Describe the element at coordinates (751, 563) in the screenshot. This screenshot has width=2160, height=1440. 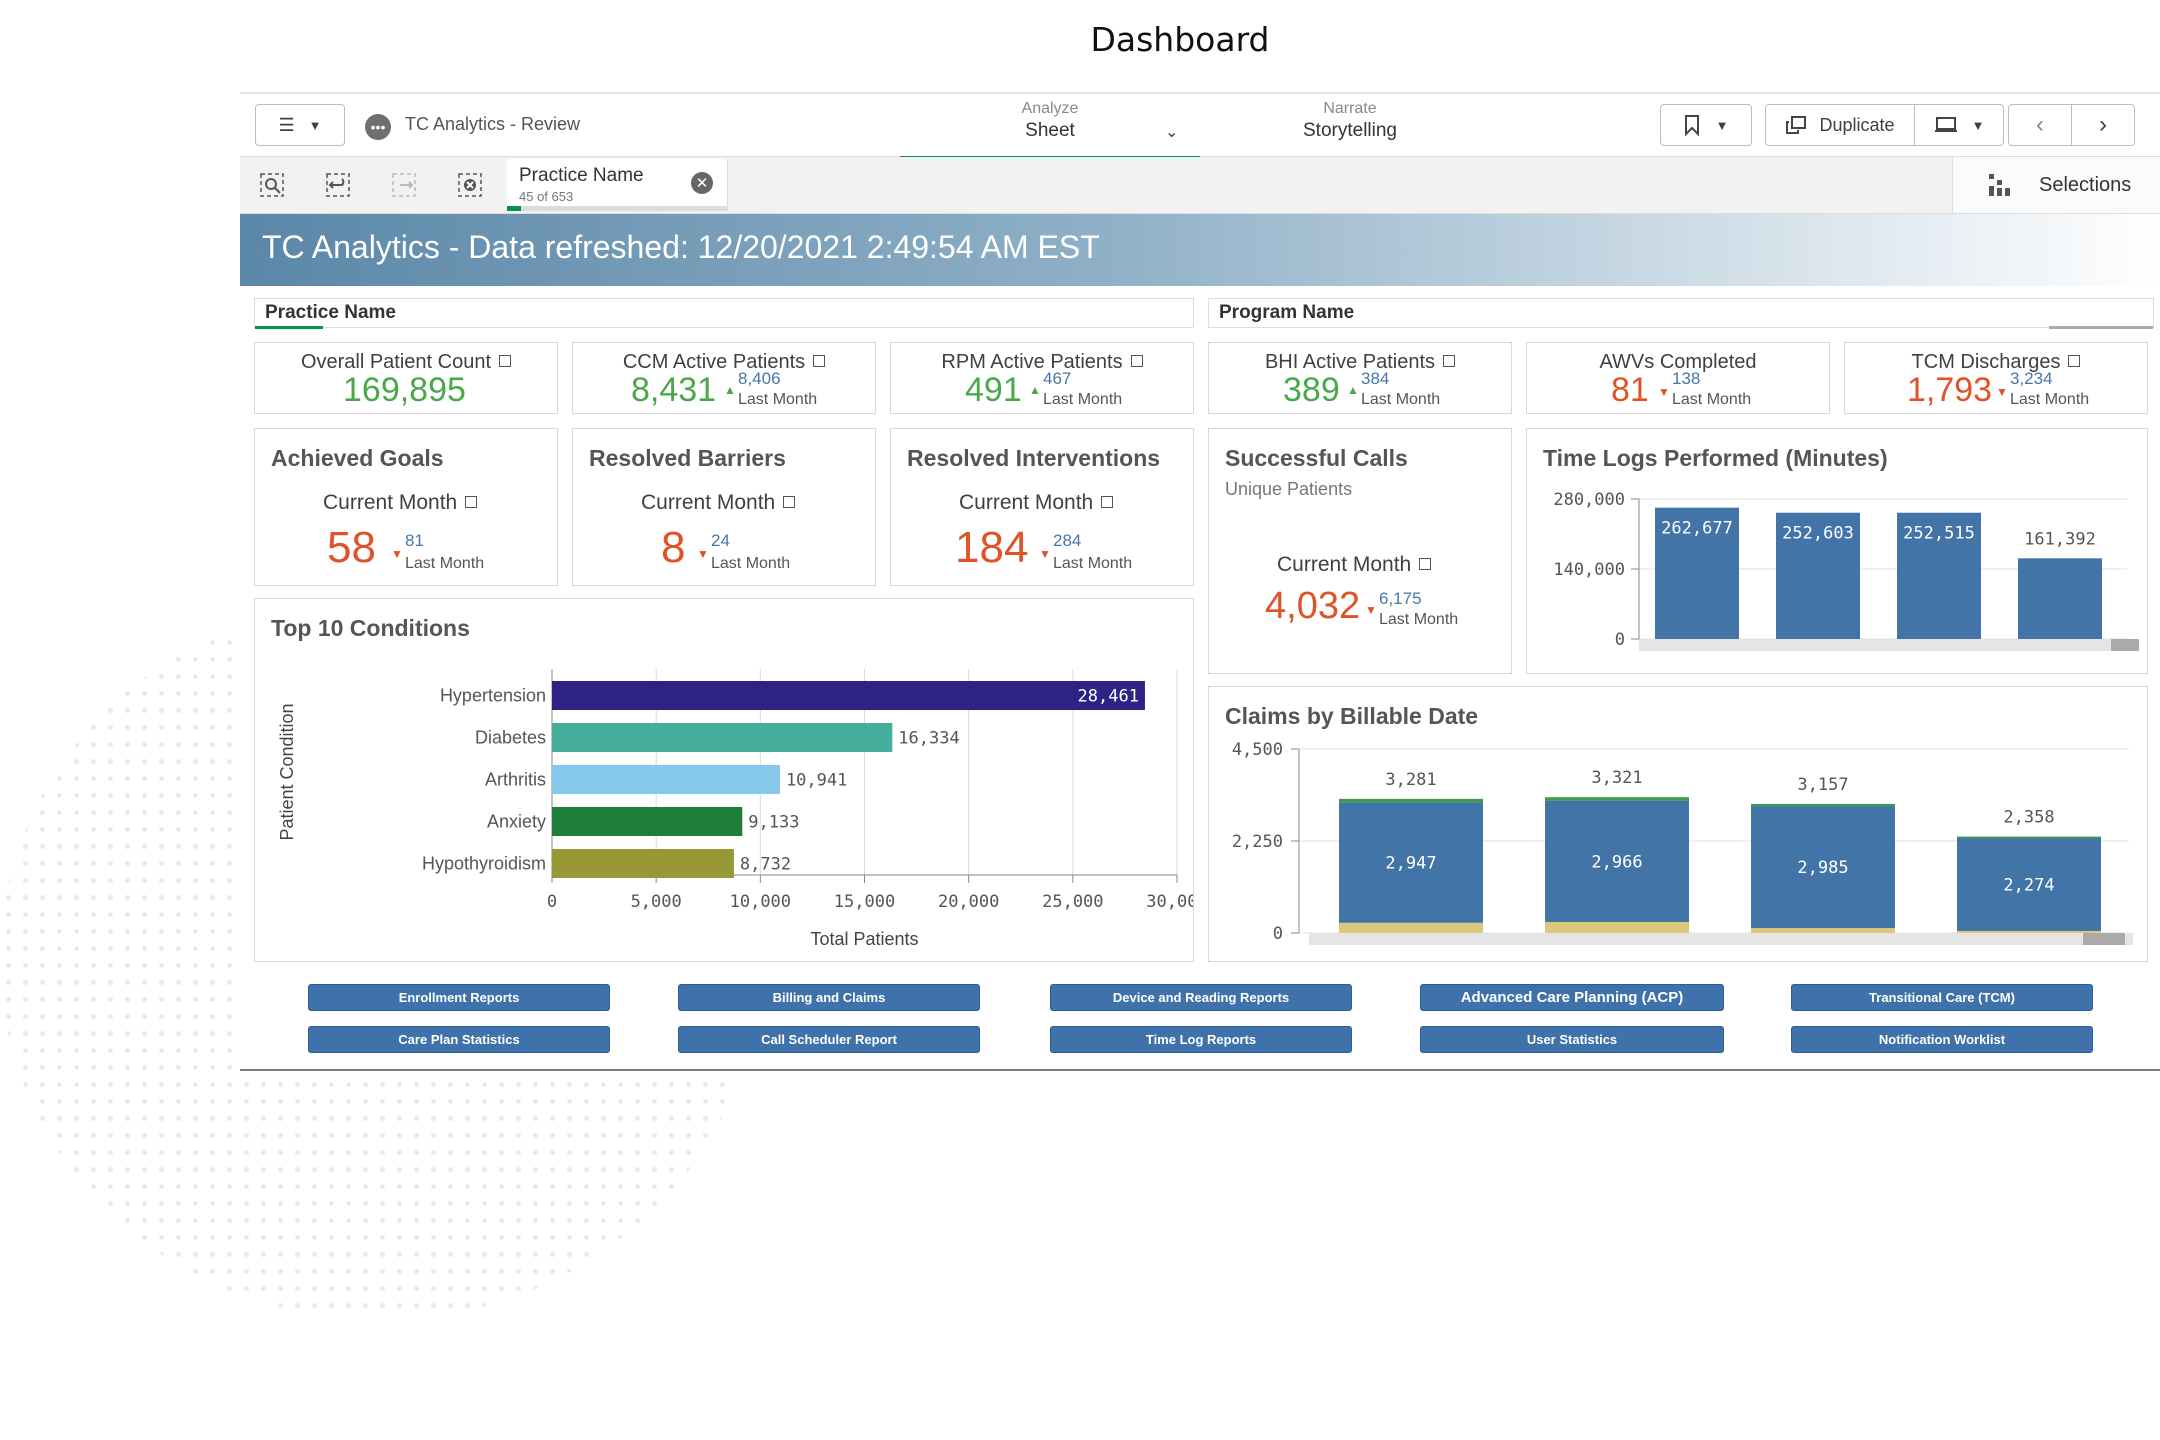
I see `card-compare-label: Last Month` at that location.